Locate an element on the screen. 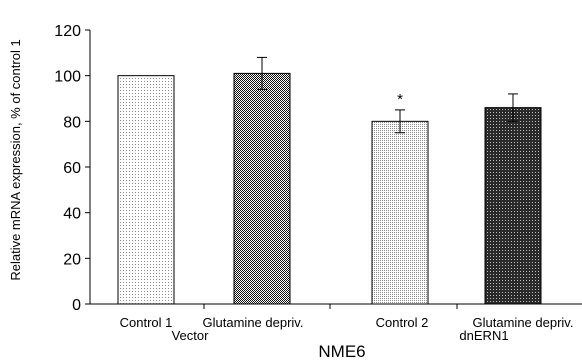  x-tick-label: Control 2 is located at coordinates (402, 322).